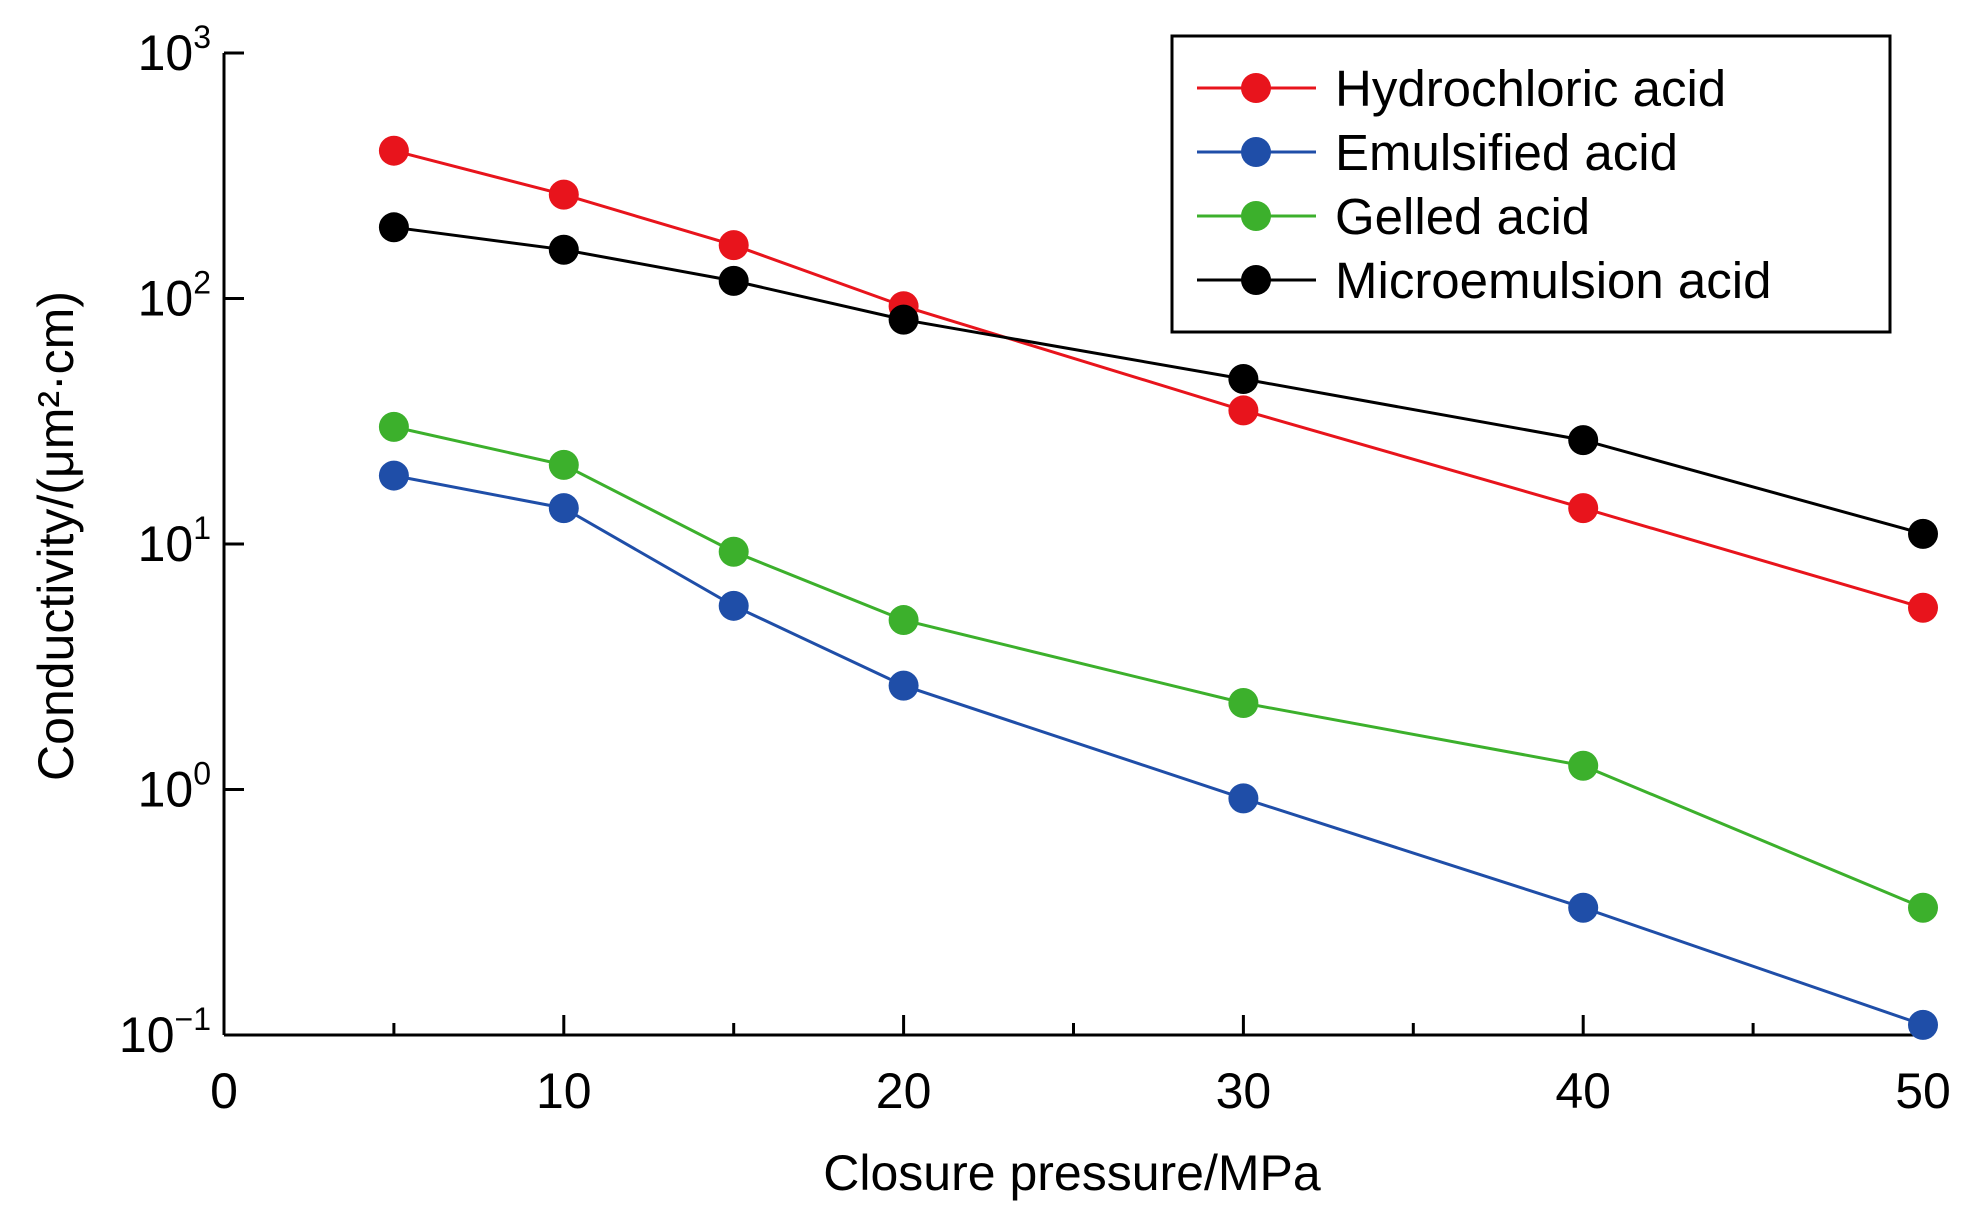 The image size is (1969, 1215). Describe the element at coordinates (56, 536) in the screenshot. I see `y-axis-title: Conductivity/(μm²·cm)` at that location.